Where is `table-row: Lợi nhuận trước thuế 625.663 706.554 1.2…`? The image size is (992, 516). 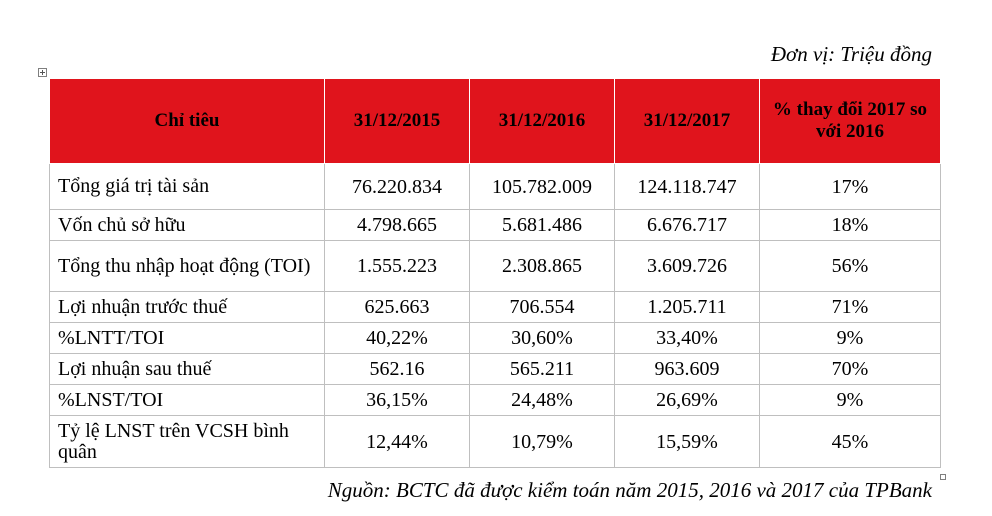 table-row: Lợi nhuận trước thuế 625.663 706.554 1.2… is located at coordinates (495, 307).